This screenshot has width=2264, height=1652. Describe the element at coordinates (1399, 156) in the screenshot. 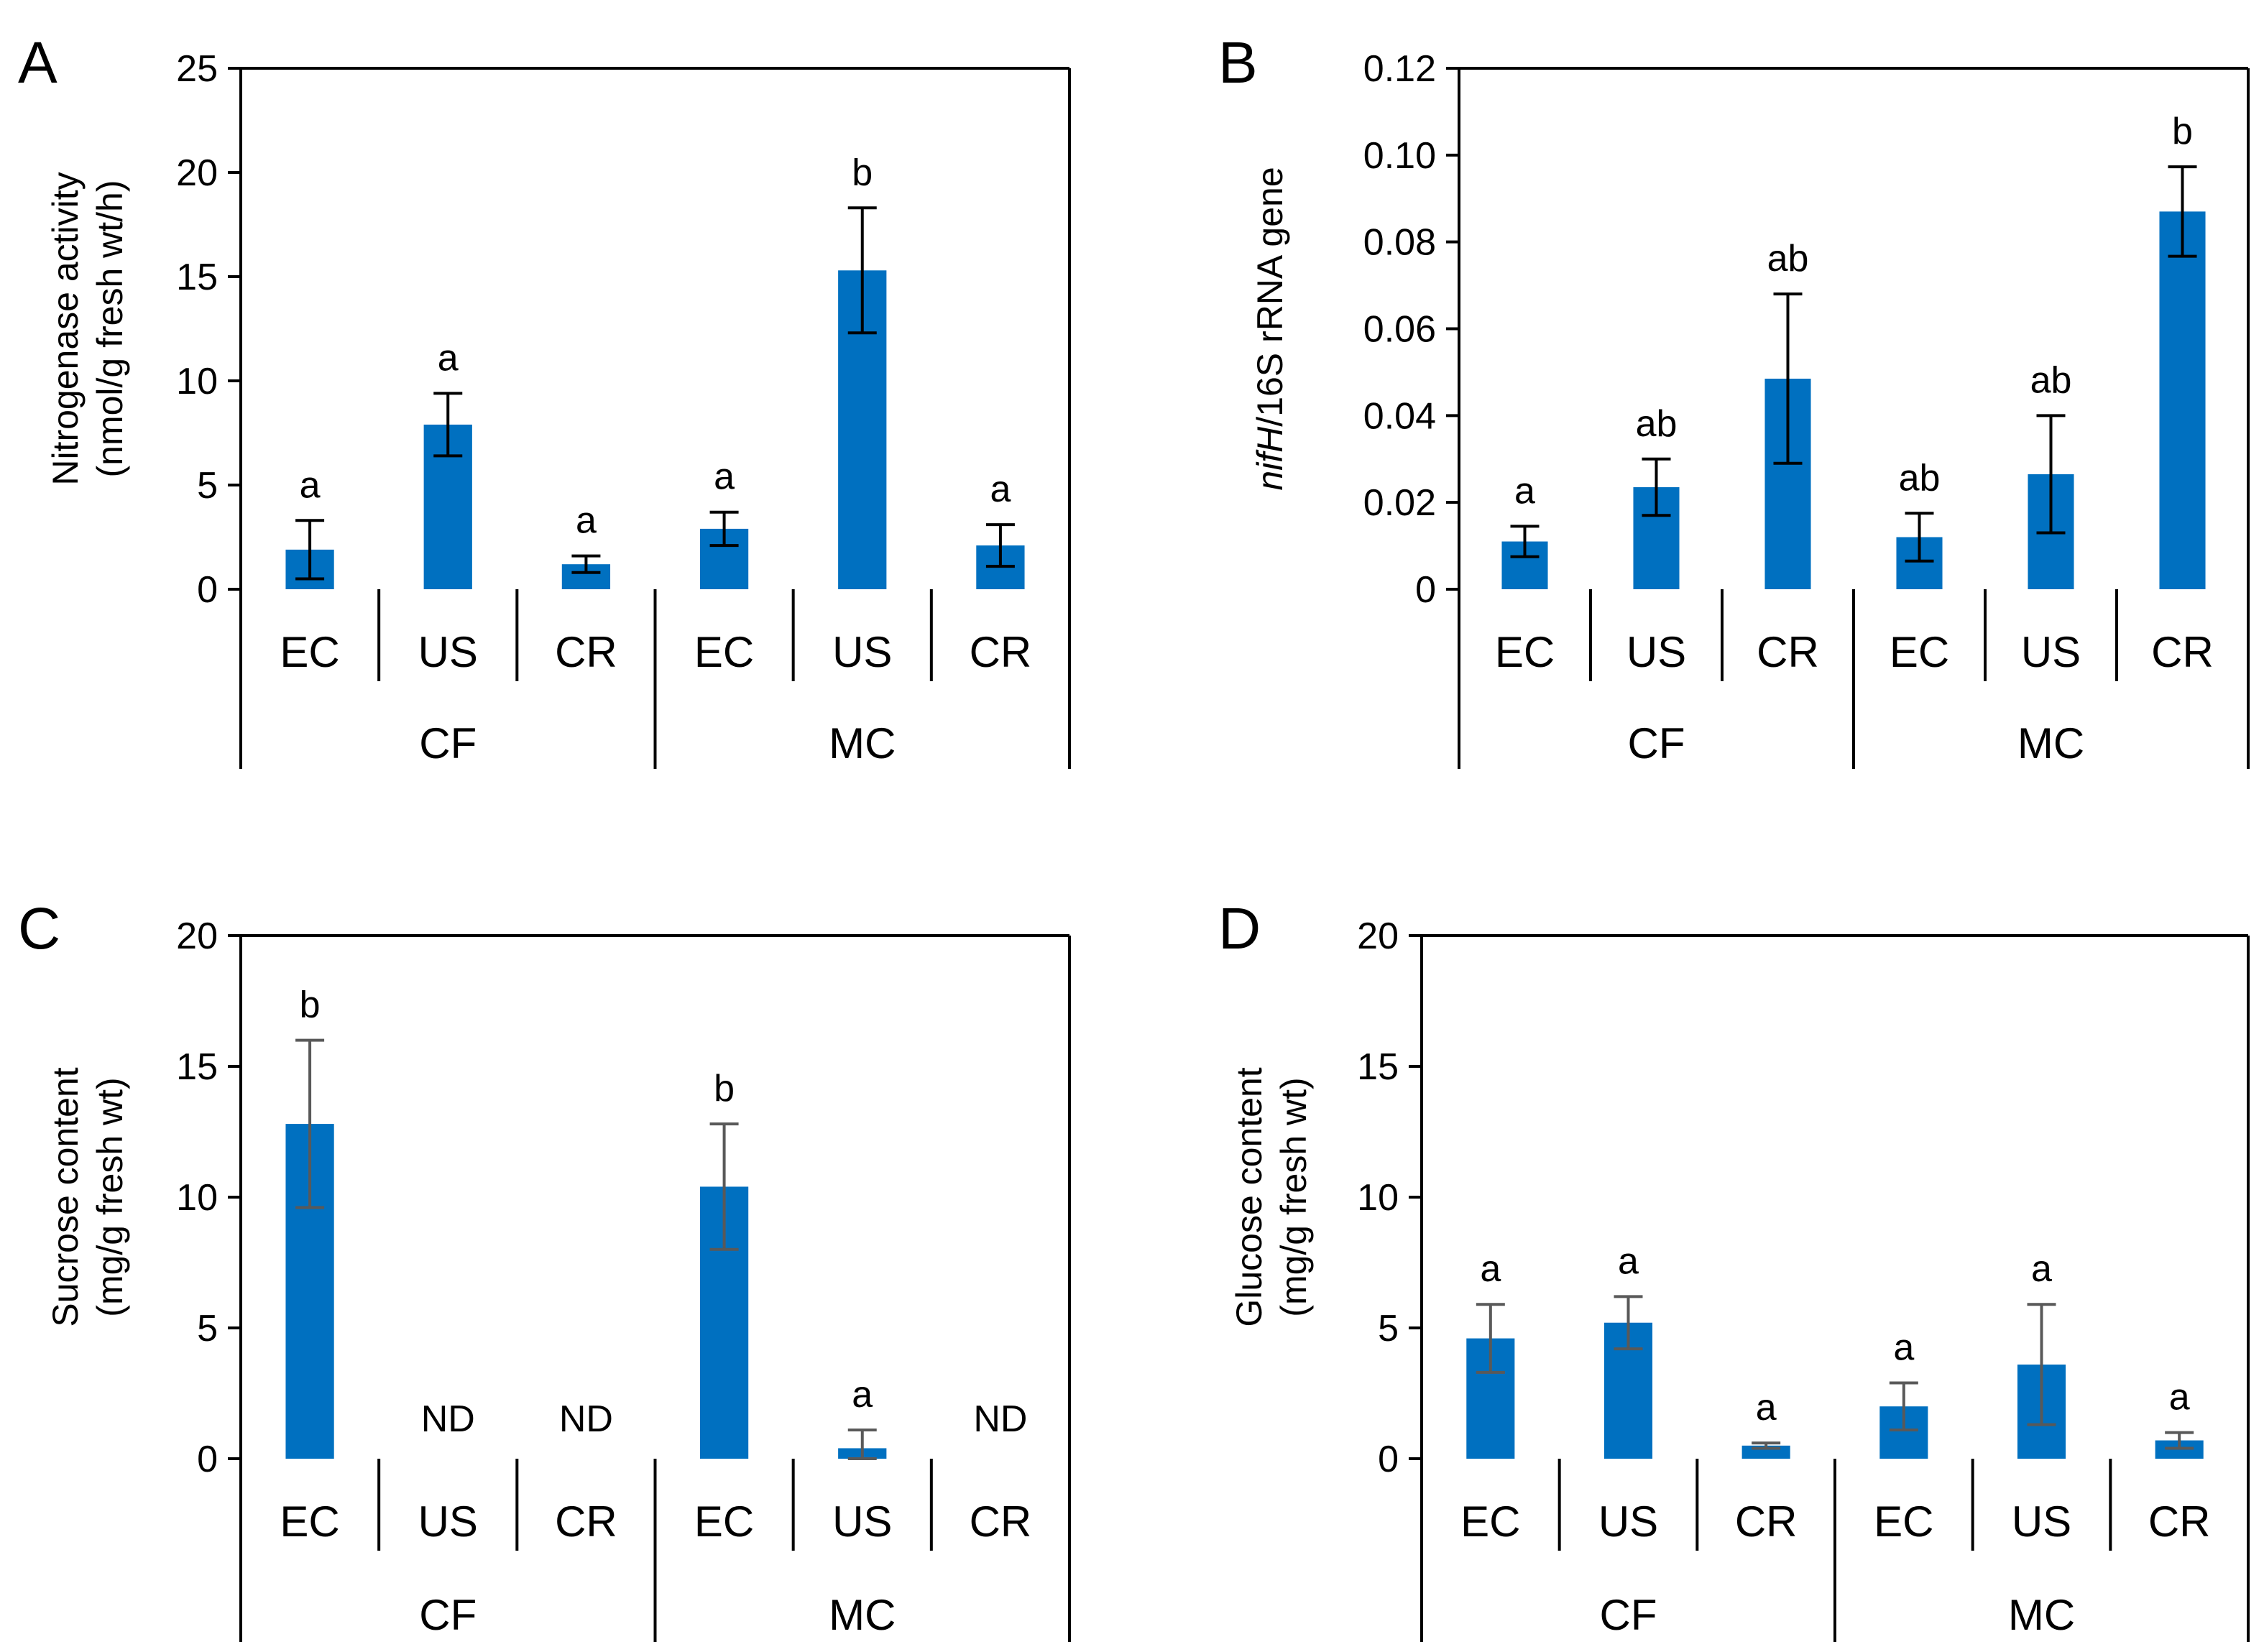

I see `y-tick-label: 0.10` at that location.